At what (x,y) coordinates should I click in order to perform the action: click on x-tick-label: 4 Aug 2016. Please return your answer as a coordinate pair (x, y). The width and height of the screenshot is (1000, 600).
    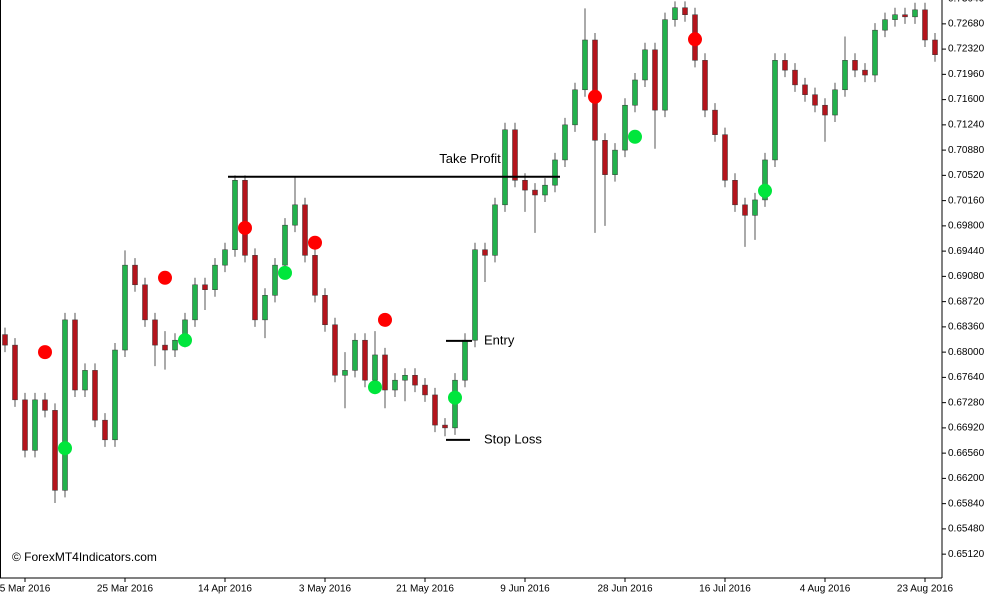
    Looking at the image, I should click on (825, 589).